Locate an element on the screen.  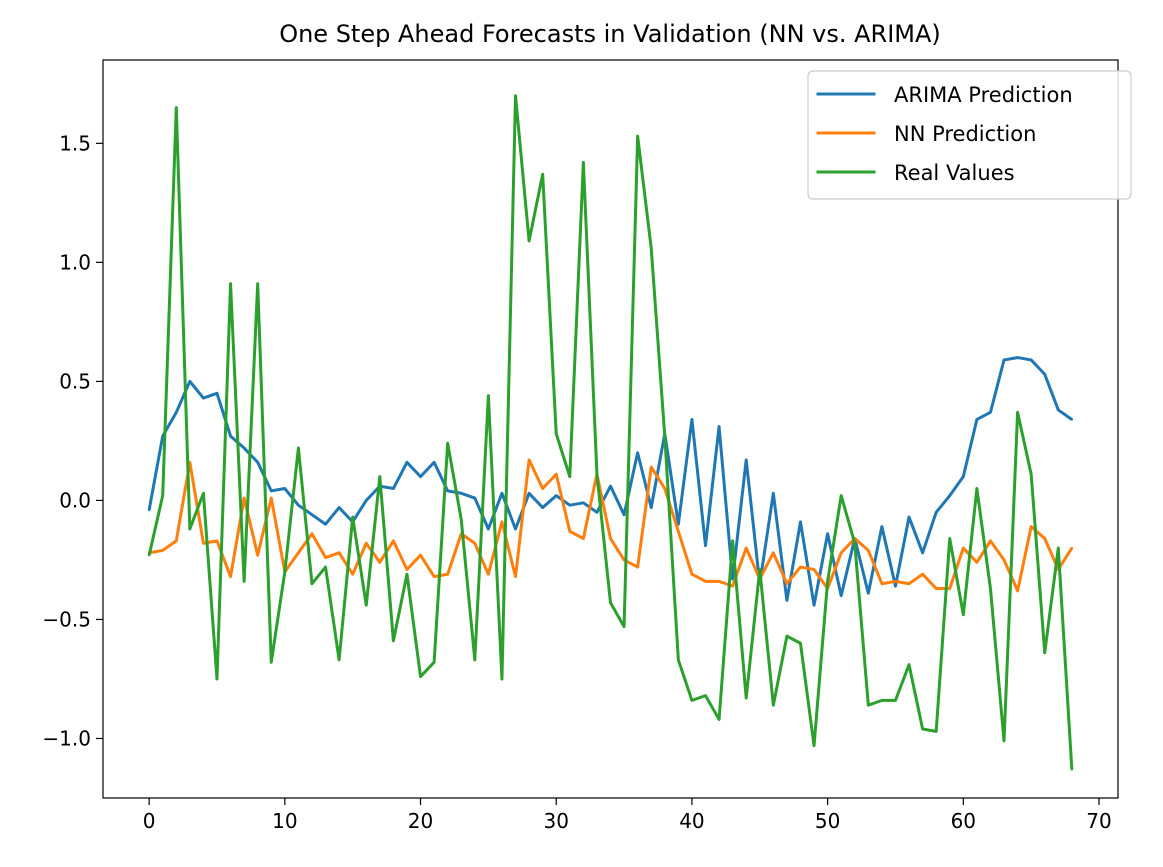
x-tick-label: 10 is located at coordinates (284, 821).